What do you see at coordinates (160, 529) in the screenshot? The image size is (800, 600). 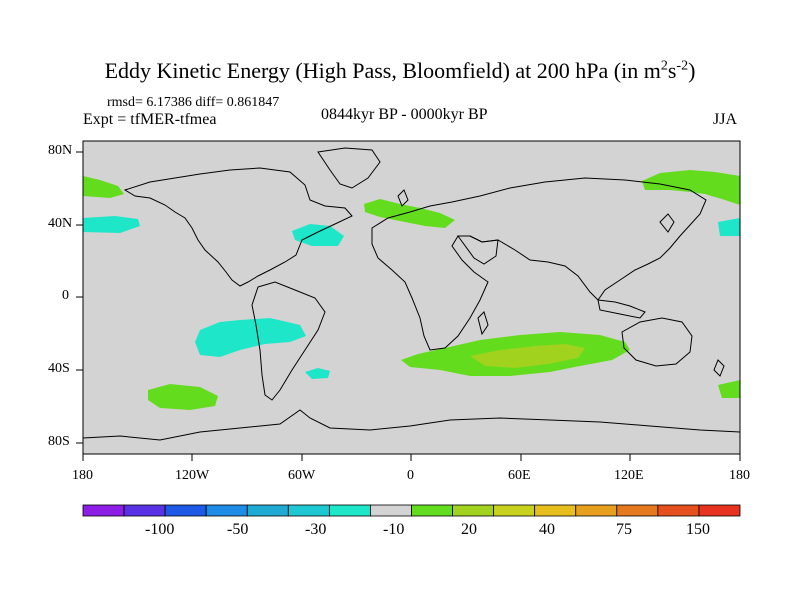 I see `colorbar-label: -100` at bounding box center [160, 529].